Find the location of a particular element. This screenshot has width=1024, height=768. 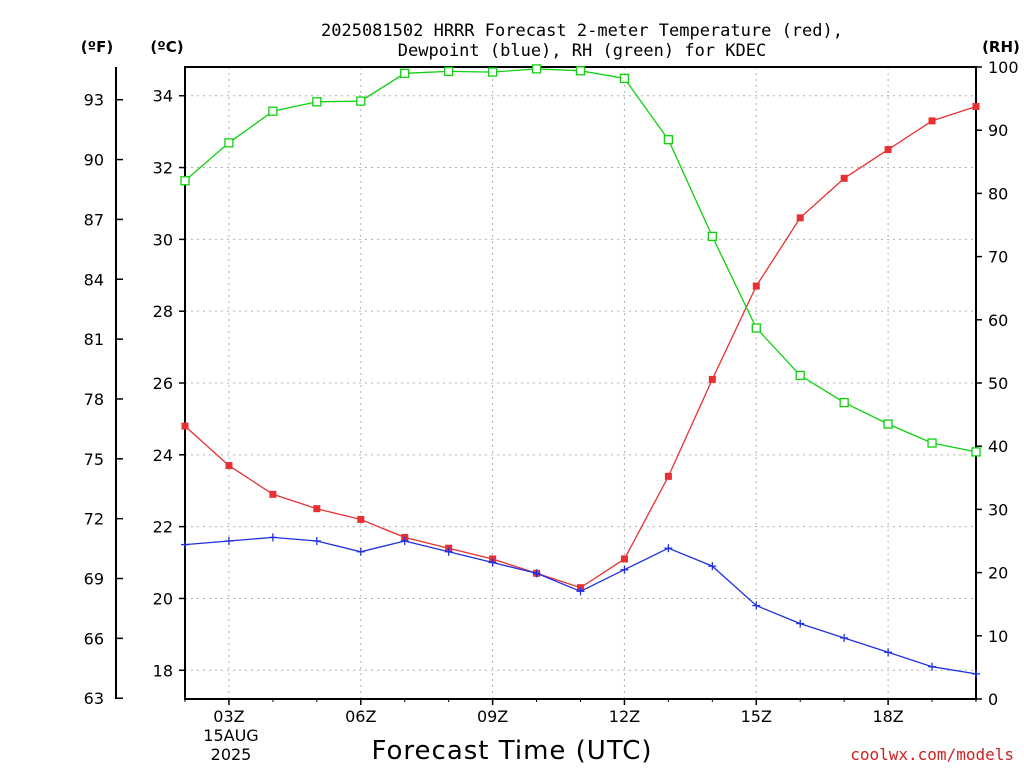

rh-tick-label: 50 is located at coordinates (998, 383).